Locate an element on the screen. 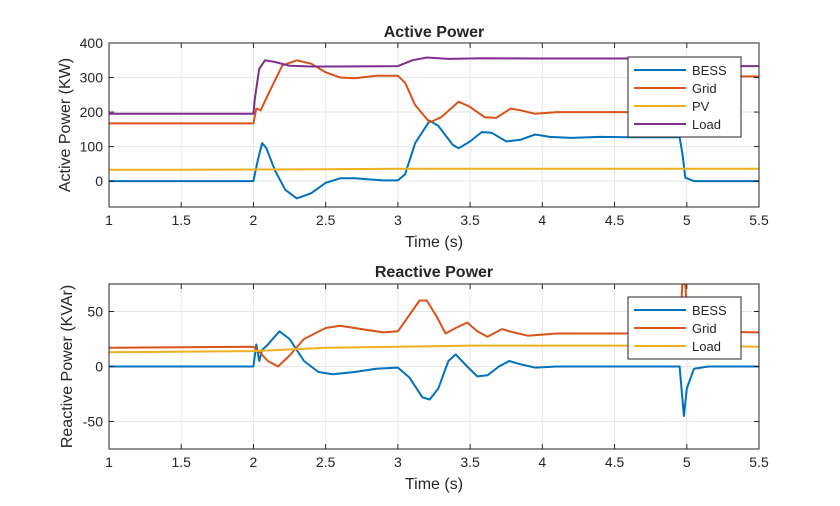 This screenshot has height=506, width=840. chart-title: Reactive Power is located at coordinates (434, 272).